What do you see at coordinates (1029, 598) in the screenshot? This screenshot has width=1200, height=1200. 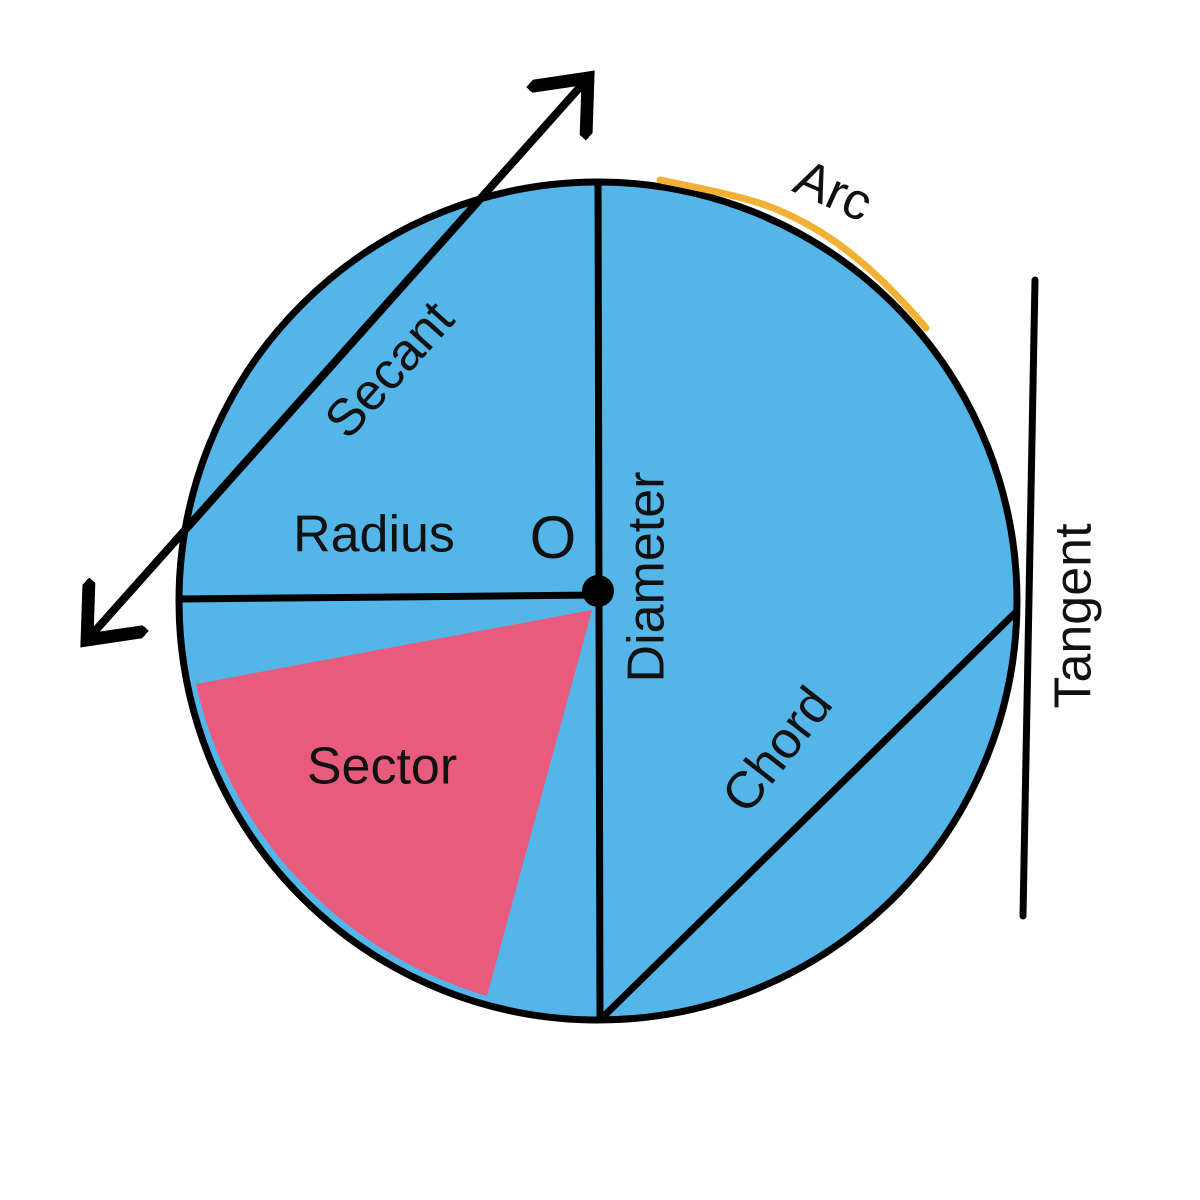 I see `tangent-line` at bounding box center [1029, 598].